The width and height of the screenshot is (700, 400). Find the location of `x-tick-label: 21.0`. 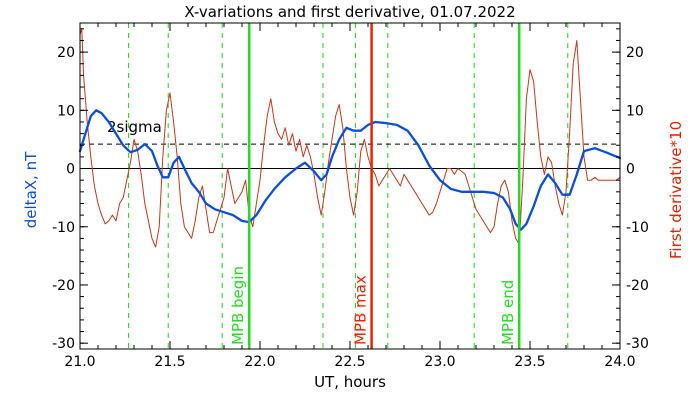

x-tick-label: 21.0 is located at coordinates (79, 362).